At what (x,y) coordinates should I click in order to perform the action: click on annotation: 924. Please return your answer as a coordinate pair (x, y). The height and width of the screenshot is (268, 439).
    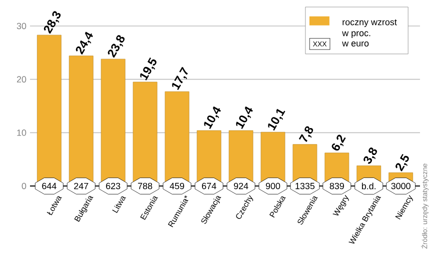
    Looking at the image, I should click on (241, 186).